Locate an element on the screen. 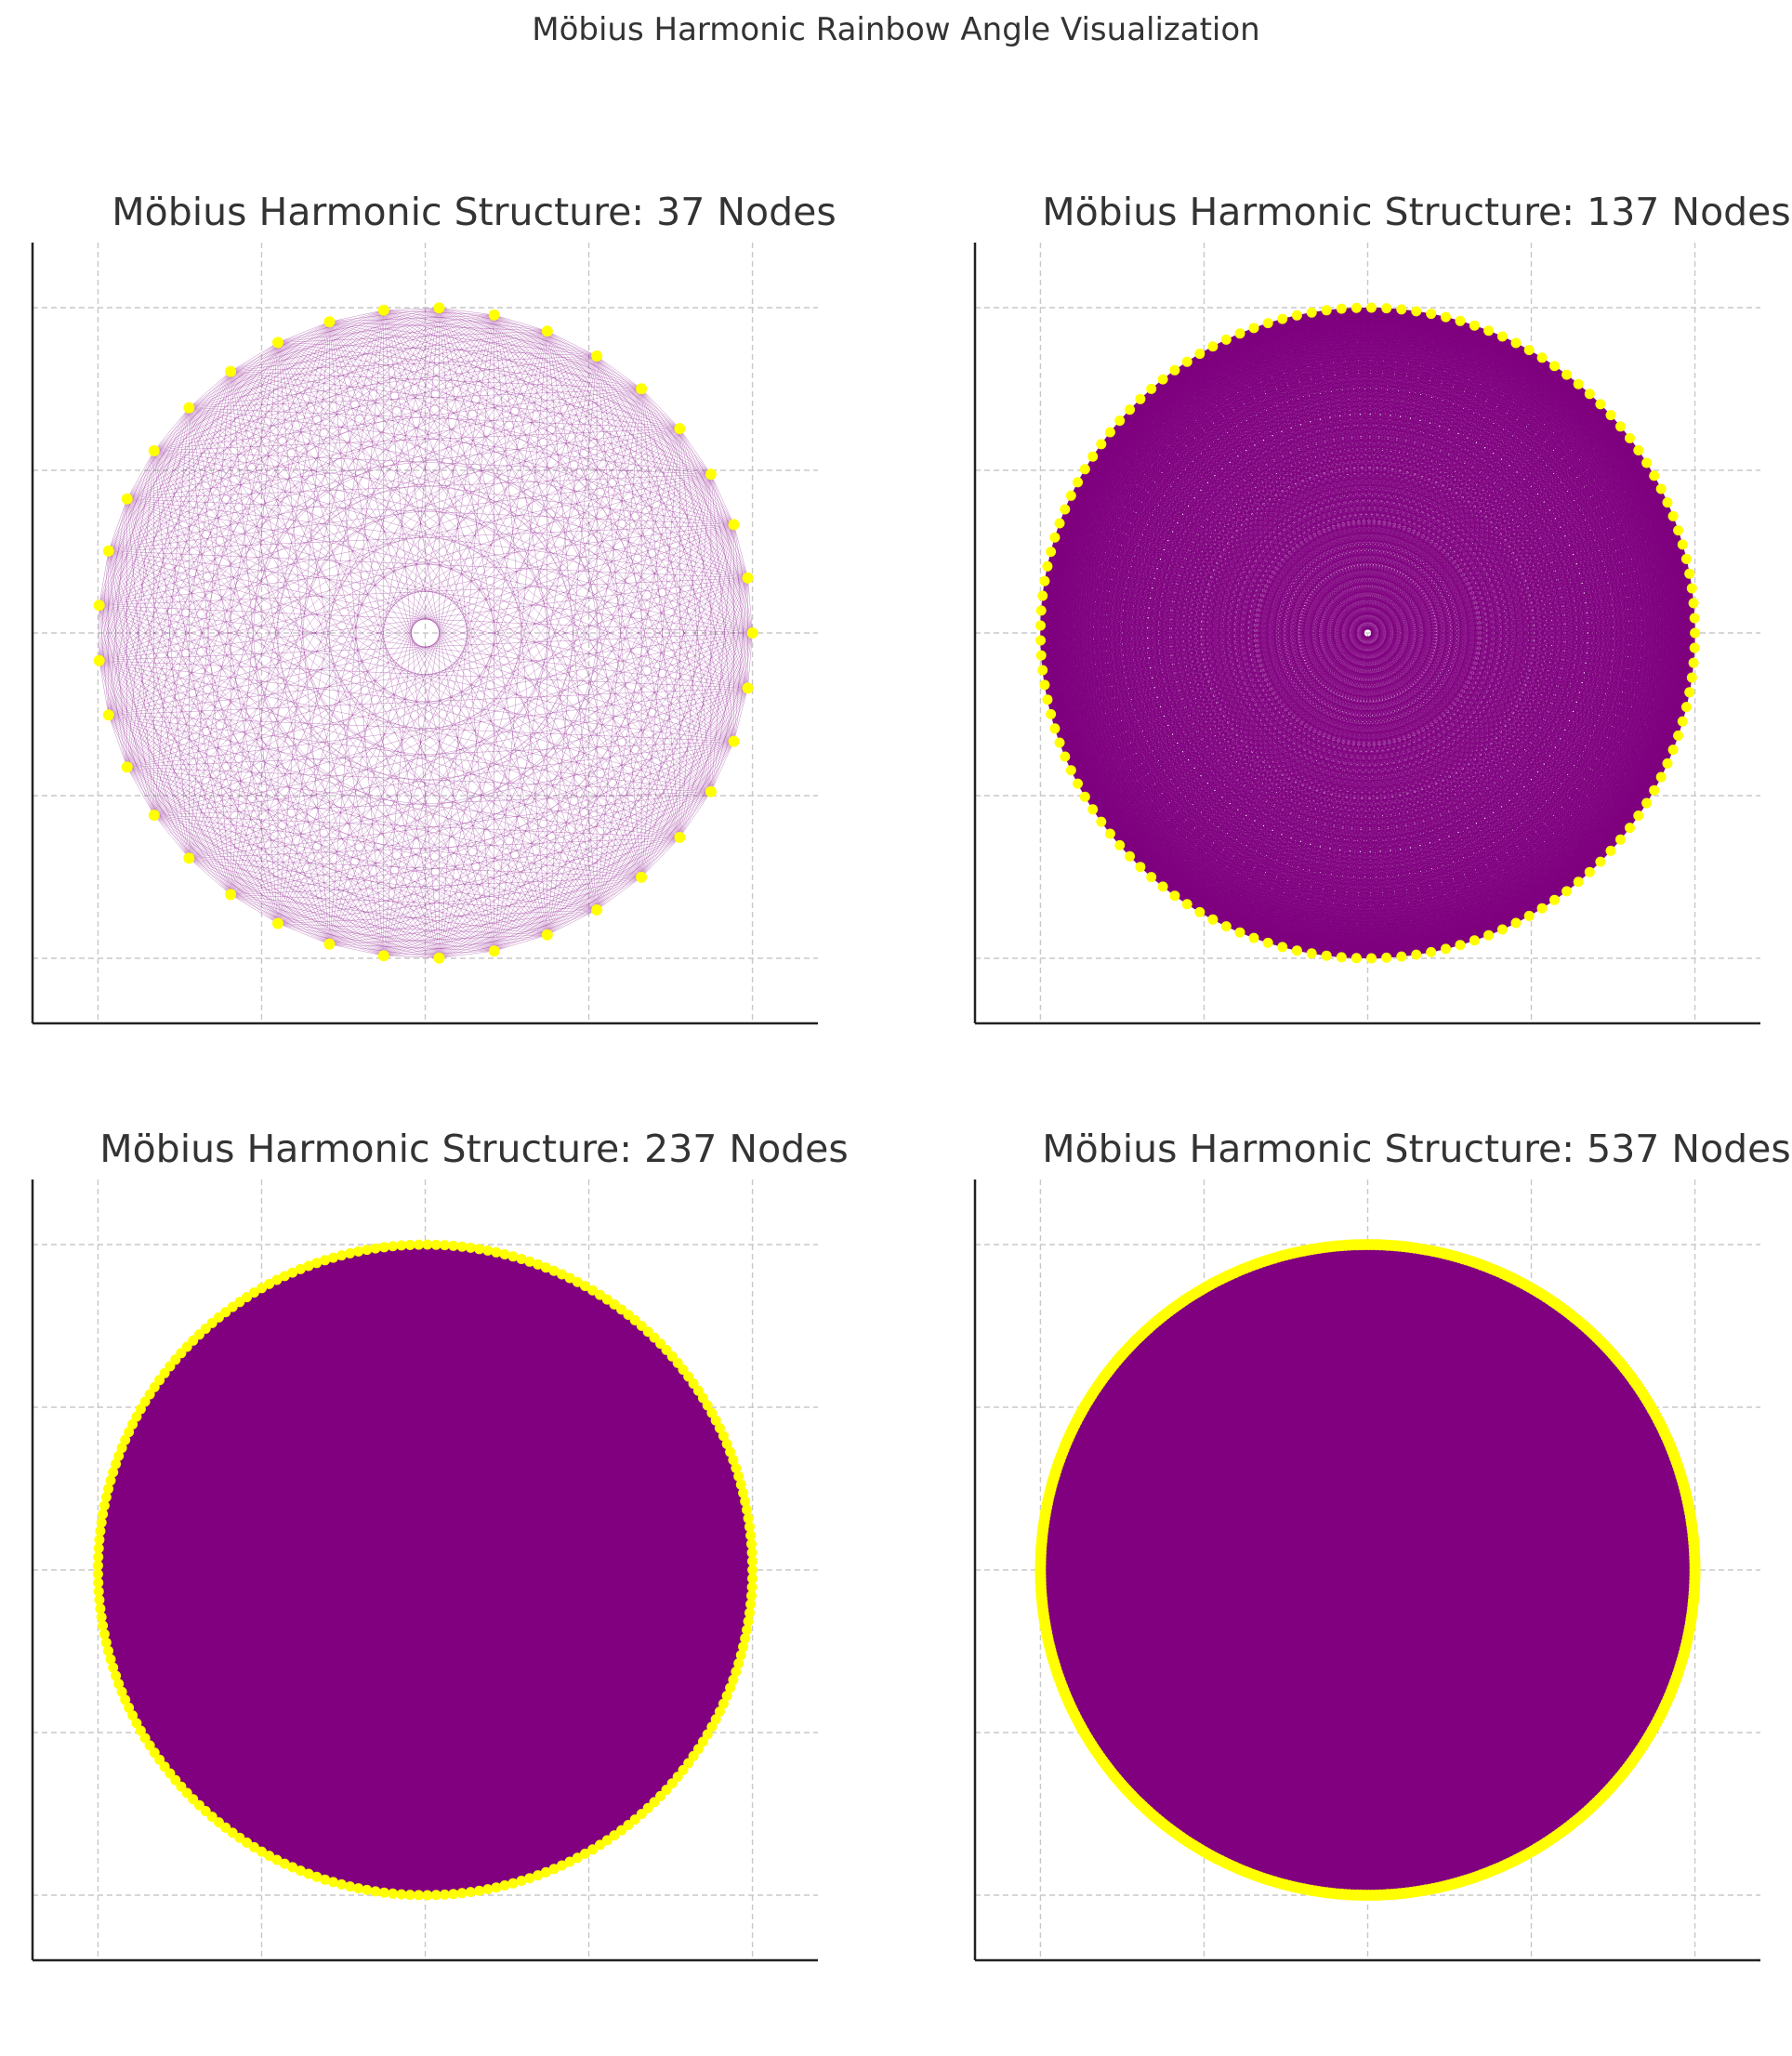 The image size is (1792, 2056). nodes is located at coordinates (425, 1570).